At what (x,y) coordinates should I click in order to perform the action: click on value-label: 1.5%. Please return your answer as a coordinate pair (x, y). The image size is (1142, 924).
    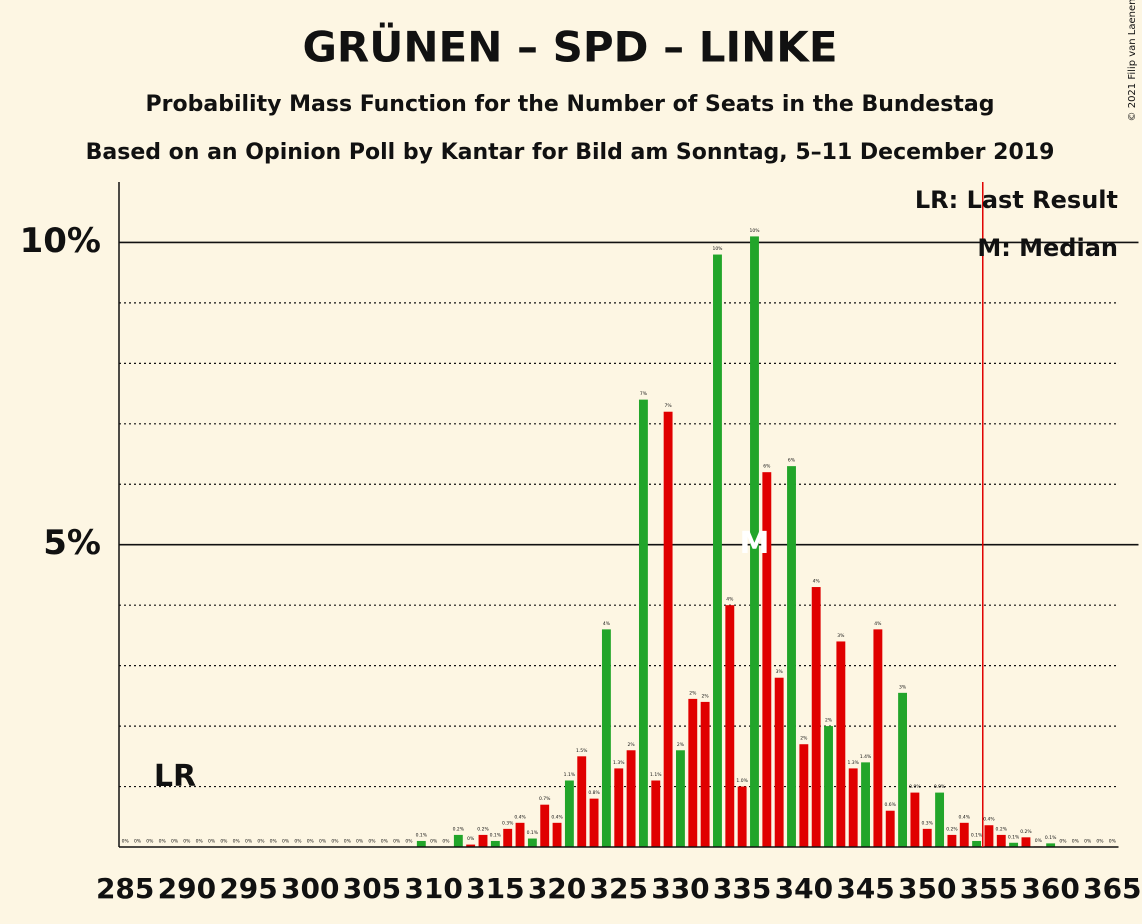
    Looking at the image, I should click on (582, 751).